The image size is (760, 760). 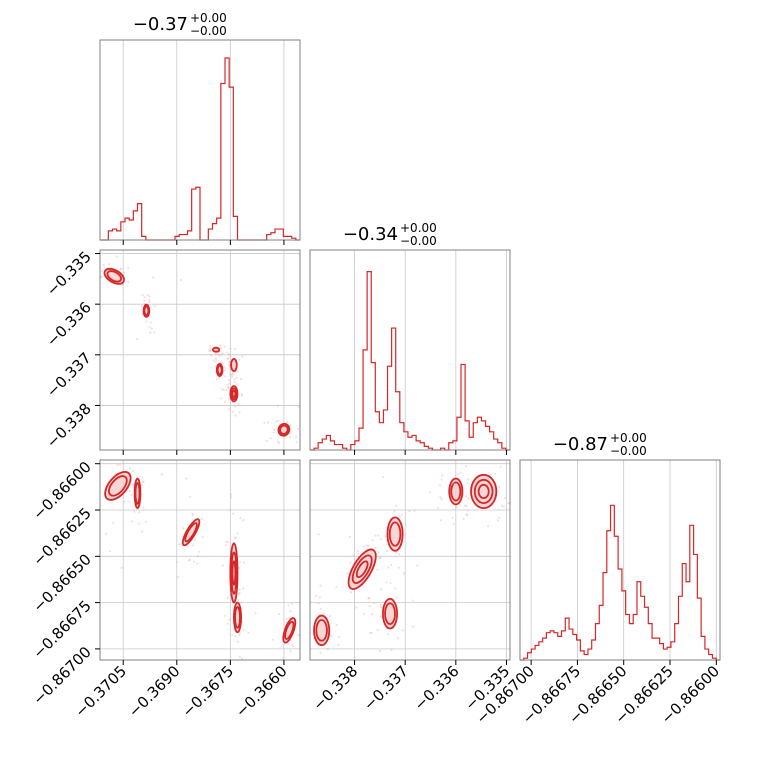 What do you see at coordinates (69, 324) in the screenshot?
I see `y-tick-label: −0.336` at bounding box center [69, 324].